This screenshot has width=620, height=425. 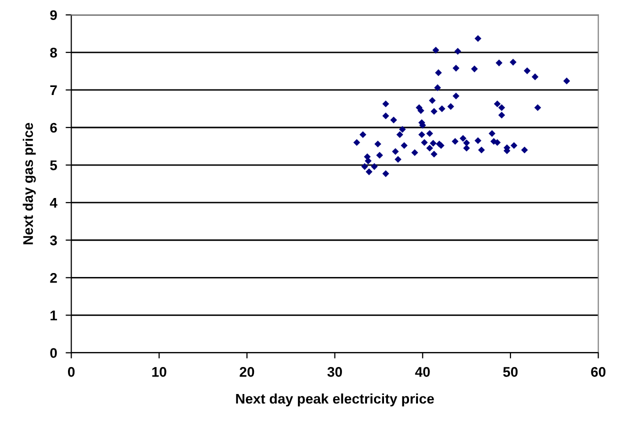 I want to click on x-tick-label: 50, so click(x=510, y=372).